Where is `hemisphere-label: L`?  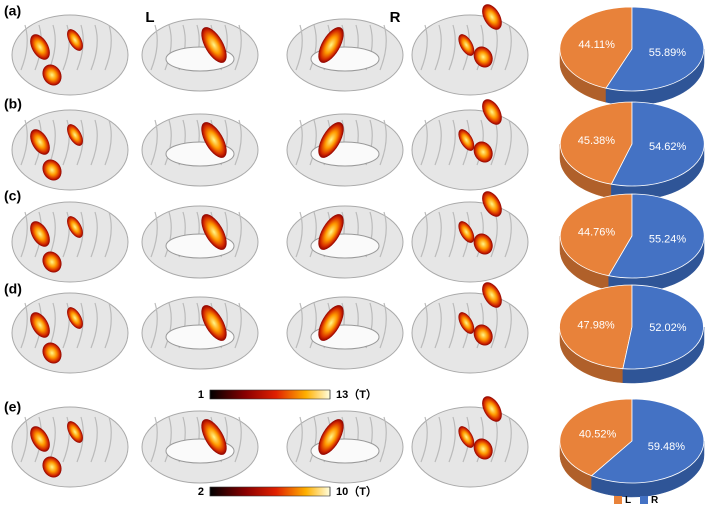
hemisphere-label: L is located at coordinates (149, 17).